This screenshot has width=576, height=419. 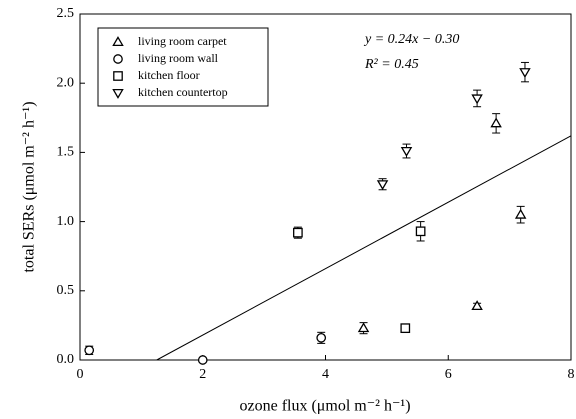 I want to click on y-tick-label: 2.5, so click(x=66, y=13).